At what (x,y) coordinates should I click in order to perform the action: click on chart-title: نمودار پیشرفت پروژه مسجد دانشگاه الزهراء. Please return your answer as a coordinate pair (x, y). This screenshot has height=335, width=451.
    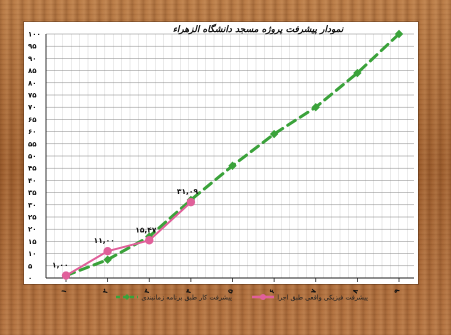
    Looking at the image, I should click on (258, 29).